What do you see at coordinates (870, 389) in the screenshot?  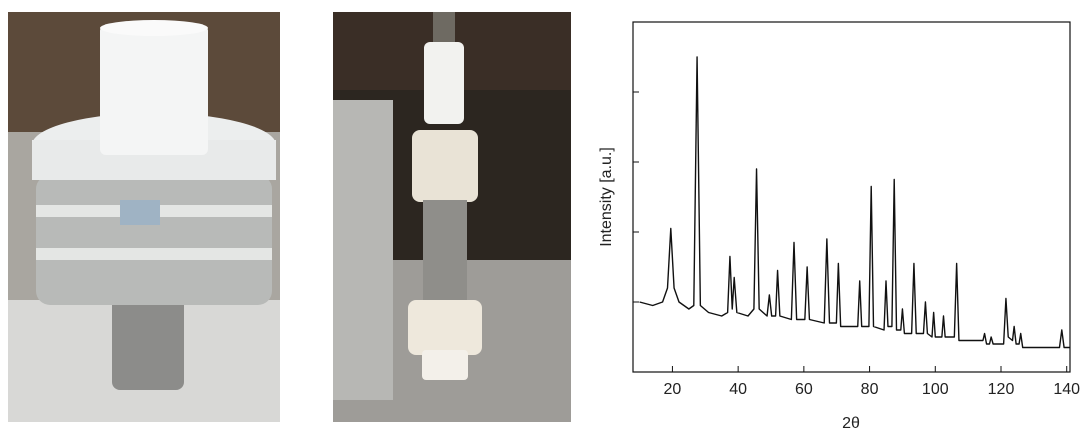 I see `x-tick-label: 80` at bounding box center [870, 389].